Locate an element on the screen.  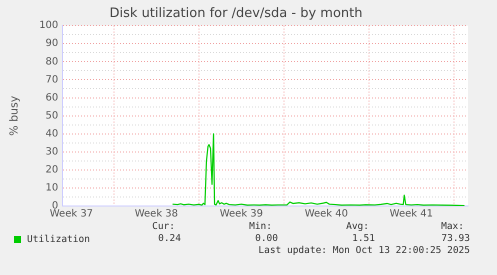
text: 0.24 is located at coordinates (169, 238).